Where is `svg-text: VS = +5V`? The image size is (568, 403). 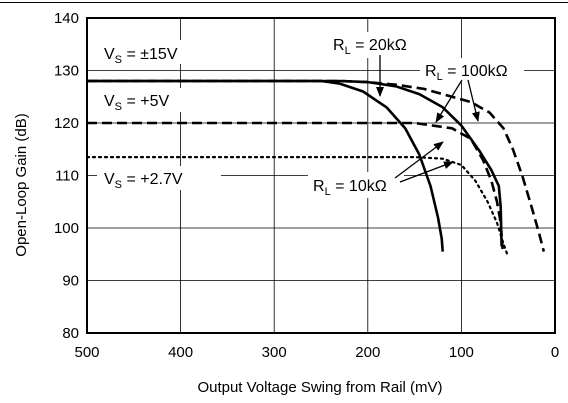 svg-text: VS = +5V is located at coordinates (136, 103).